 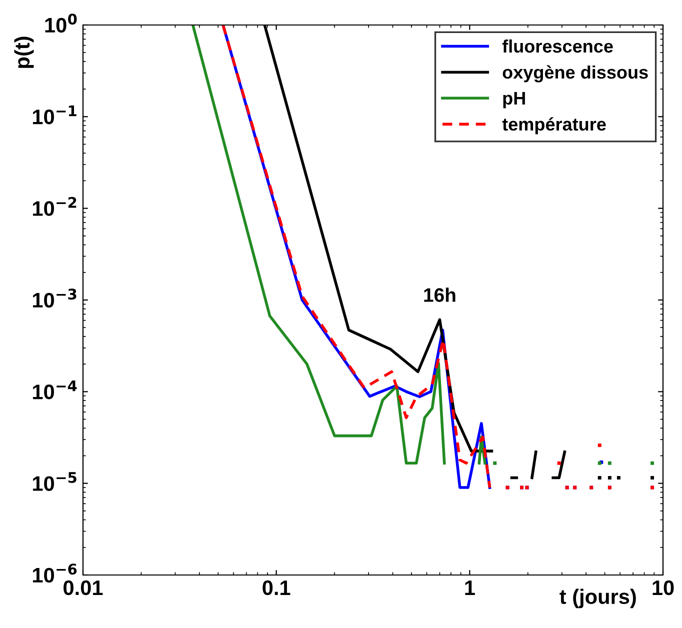 What do you see at coordinates (54, 390) in the screenshot?
I see `y-tick-label: 10$^{−4}$` at bounding box center [54, 390].